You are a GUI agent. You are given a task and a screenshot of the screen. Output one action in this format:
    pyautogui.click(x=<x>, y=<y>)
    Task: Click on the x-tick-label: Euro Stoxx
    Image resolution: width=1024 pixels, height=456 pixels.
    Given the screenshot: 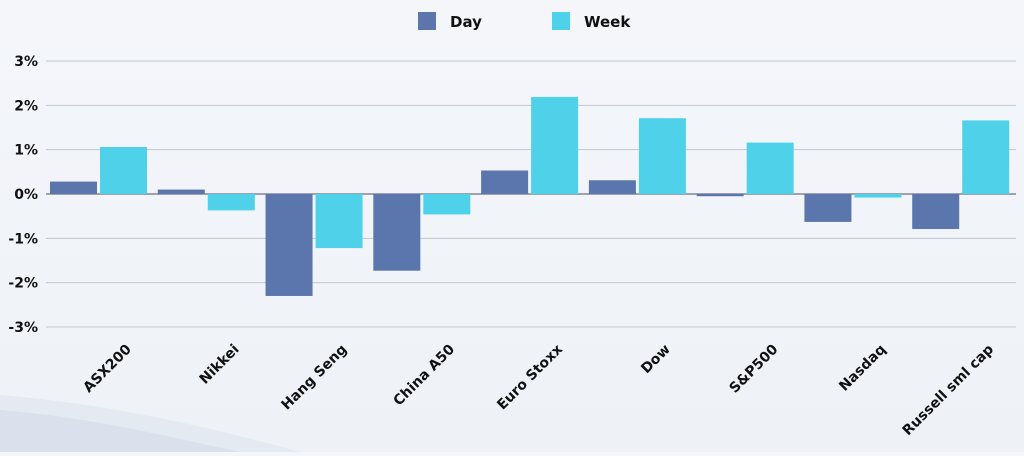 What is the action you would take?
    pyautogui.click(x=530, y=378)
    